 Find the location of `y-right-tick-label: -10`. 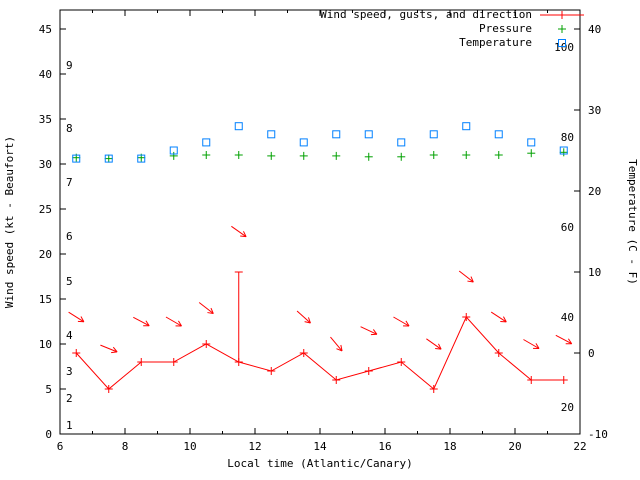

y-right-tick-label: -10 is located at coordinates (598, 434).